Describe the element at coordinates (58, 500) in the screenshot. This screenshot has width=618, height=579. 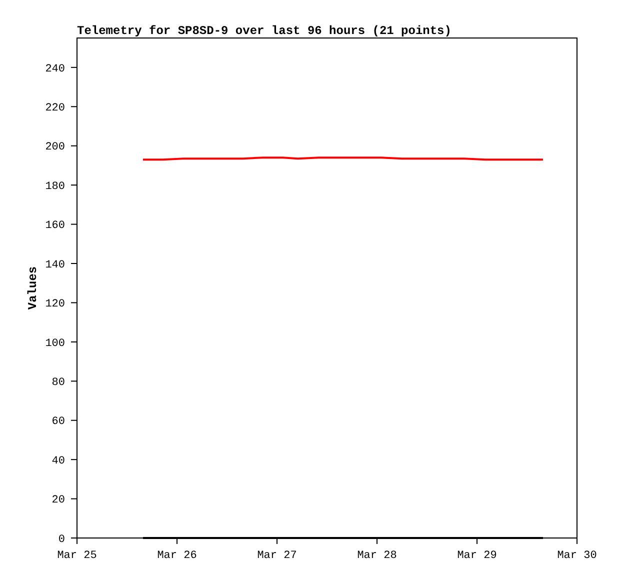
I see `y-tick-label: 20` at that location.